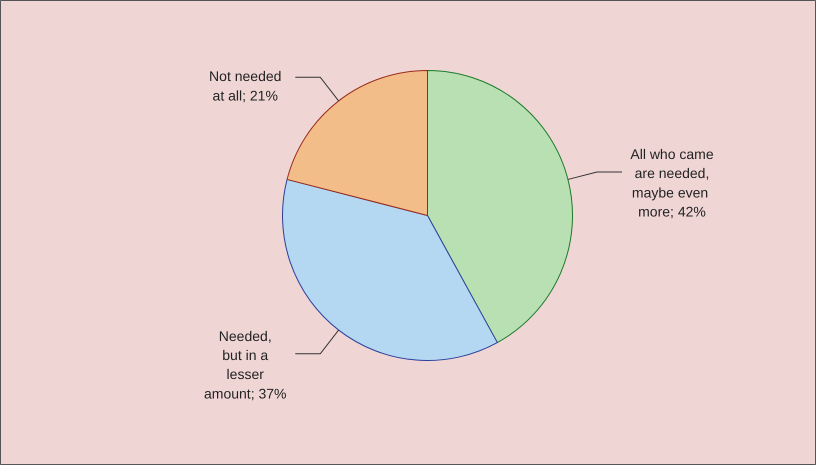 This screenshot has width=816, height=465. I want to click on slice-label: Needed, but in a lesser amount; 37%, so click(245, 365).